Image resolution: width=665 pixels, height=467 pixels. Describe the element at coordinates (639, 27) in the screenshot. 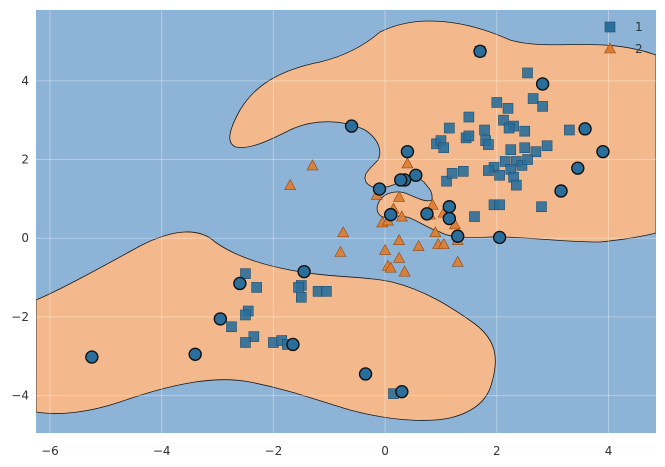

I see `legend-label-1: 1` at that location.